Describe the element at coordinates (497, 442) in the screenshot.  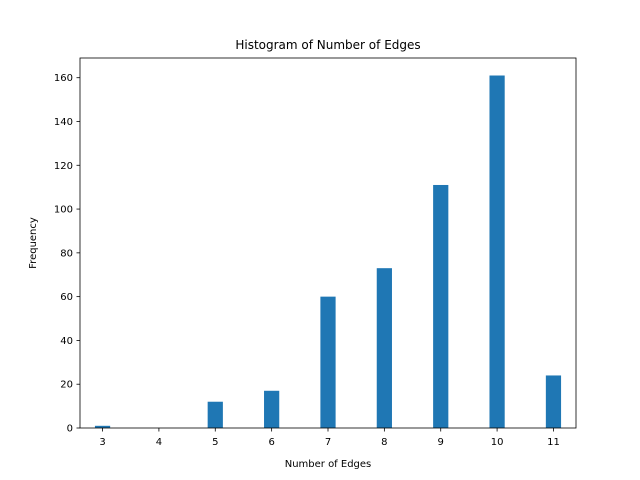
I see `x-tick-label: 10` at that location.